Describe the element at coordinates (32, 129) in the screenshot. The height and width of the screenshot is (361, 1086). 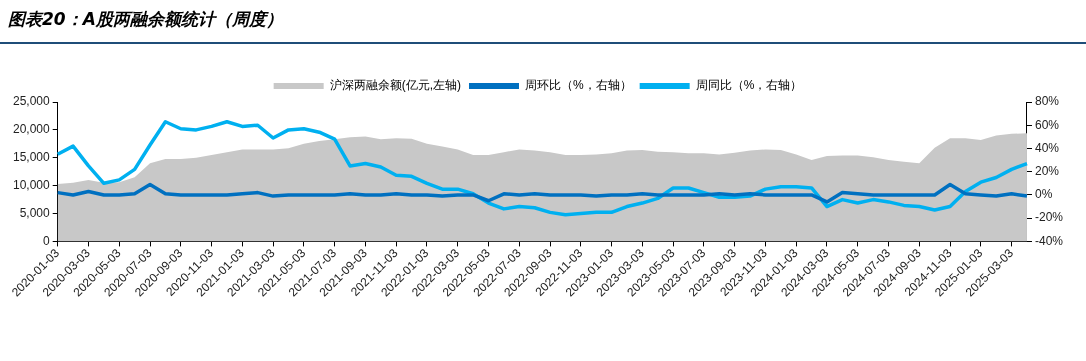
I see `y-tick-label: 20,000` at that location.